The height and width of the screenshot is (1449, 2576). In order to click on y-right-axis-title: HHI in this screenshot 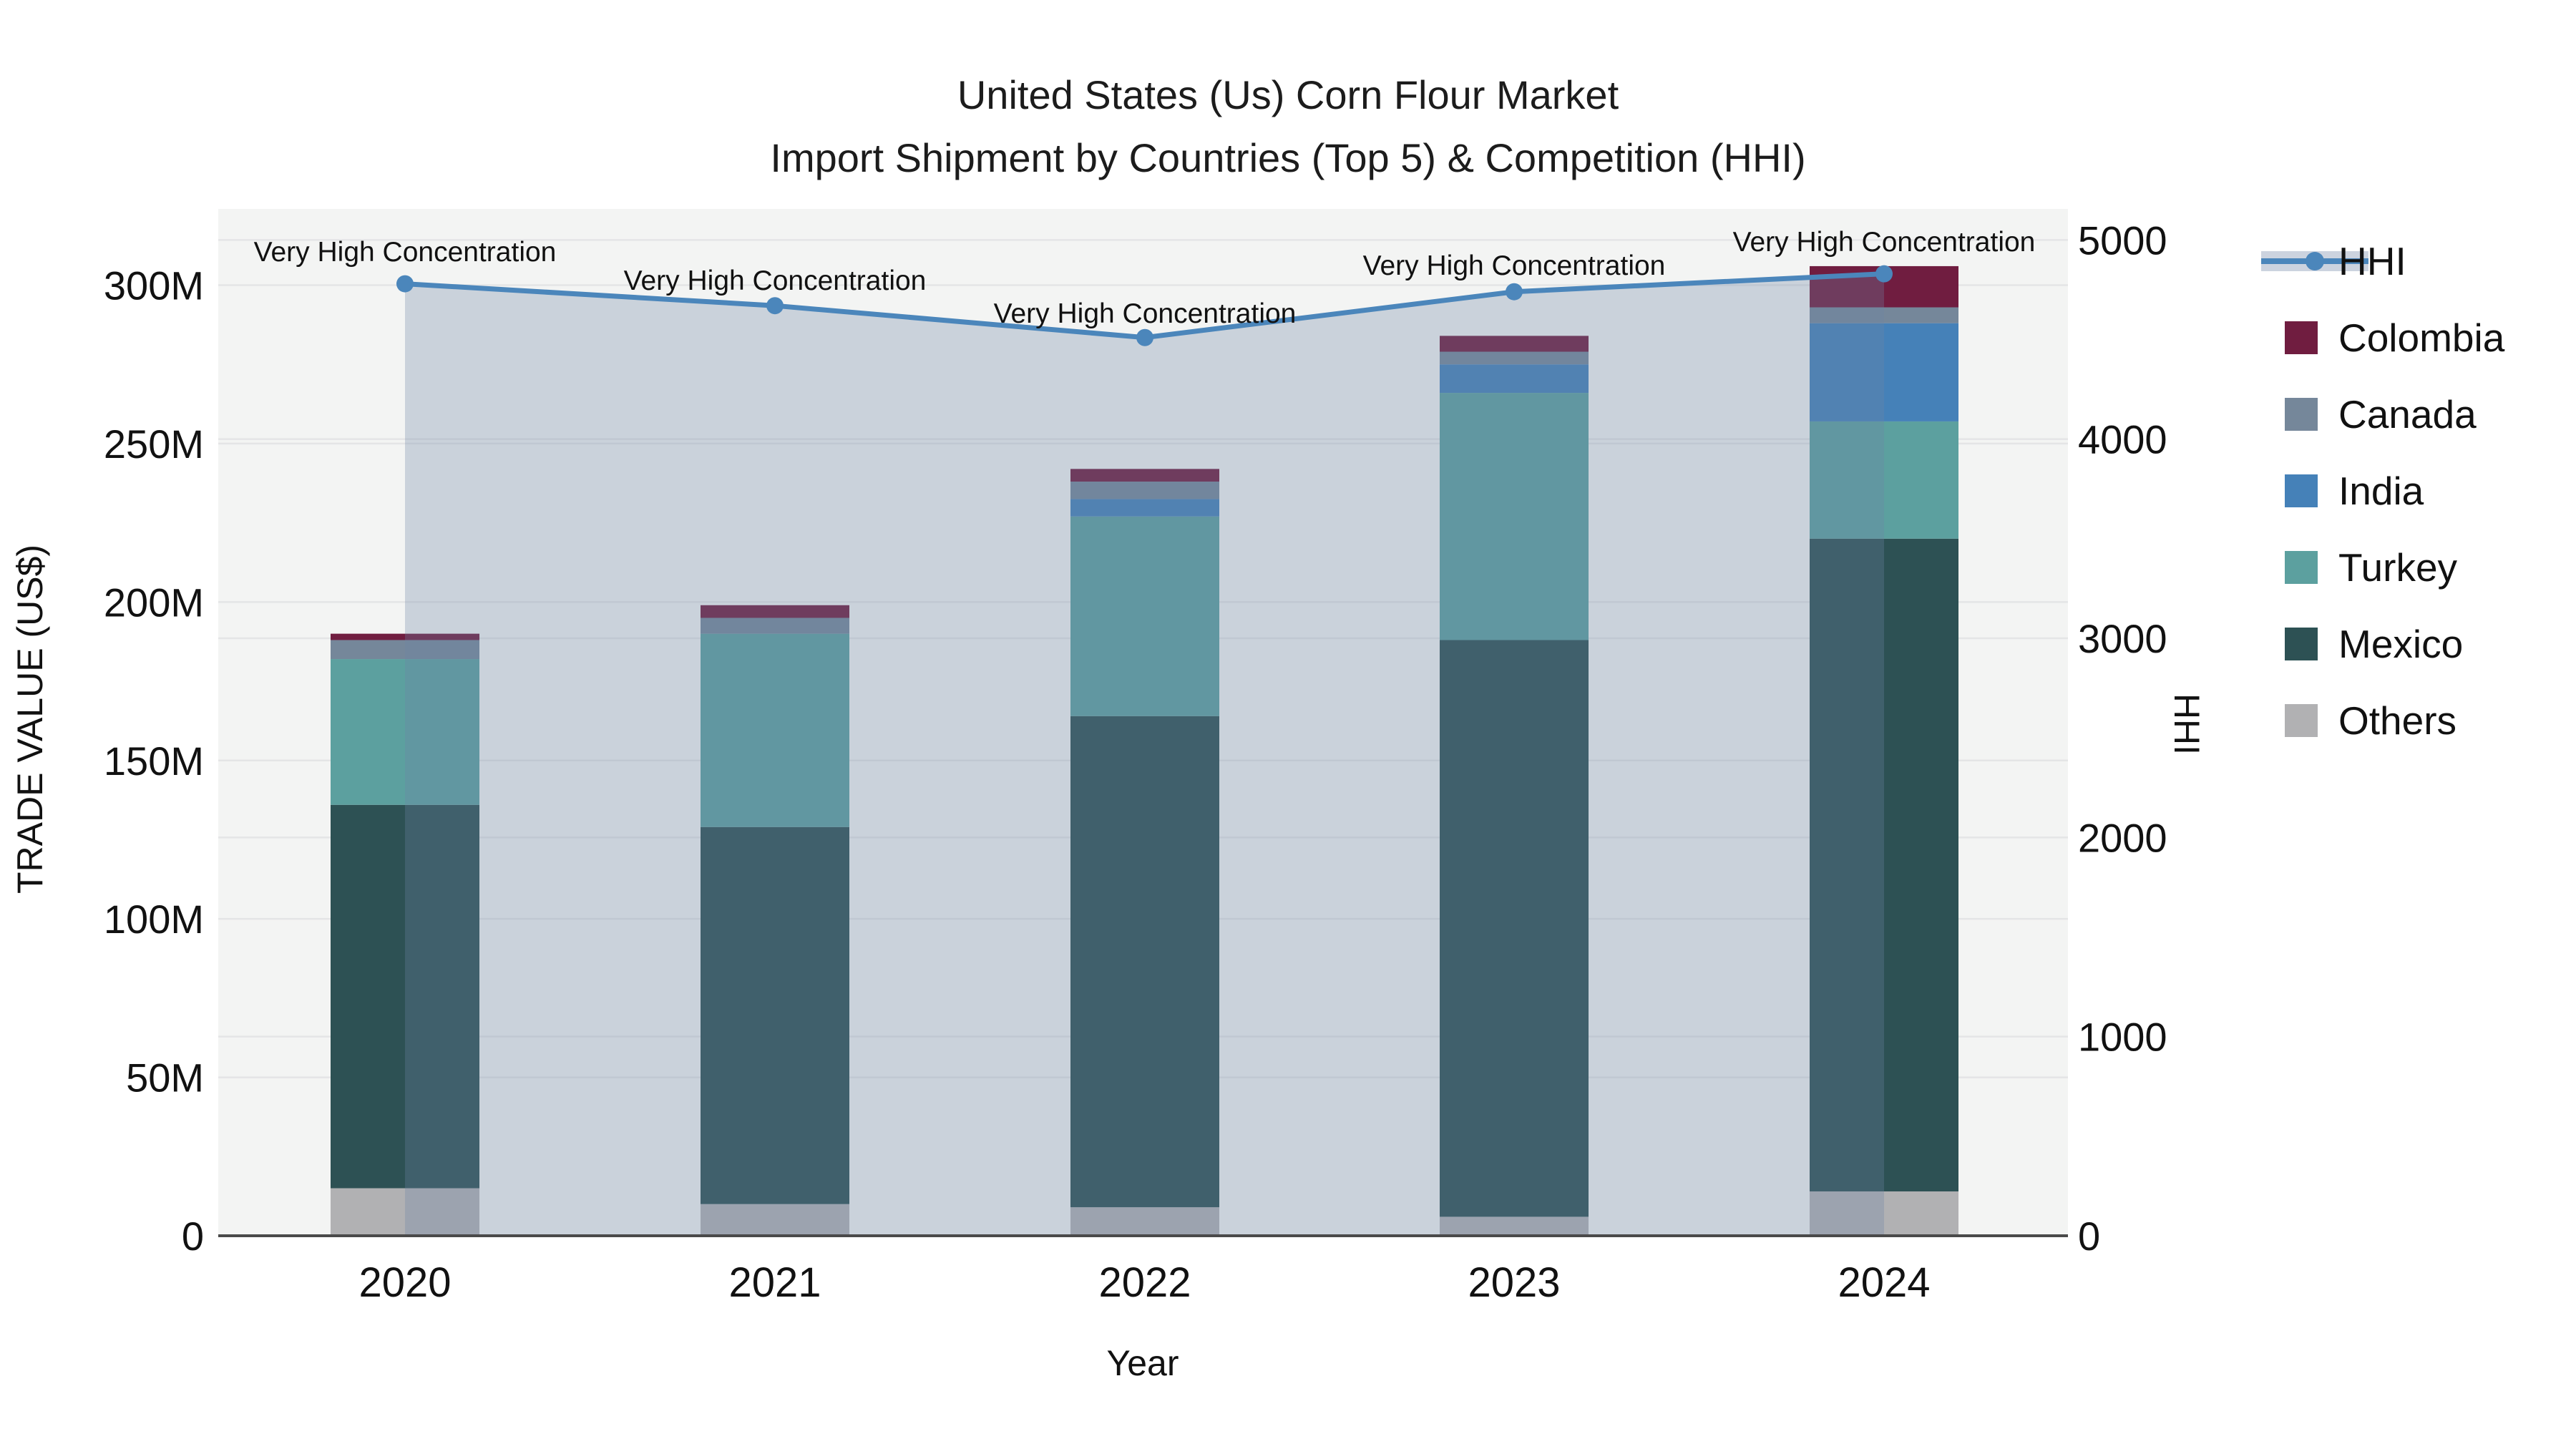, I will do `click(2187, 724)`.